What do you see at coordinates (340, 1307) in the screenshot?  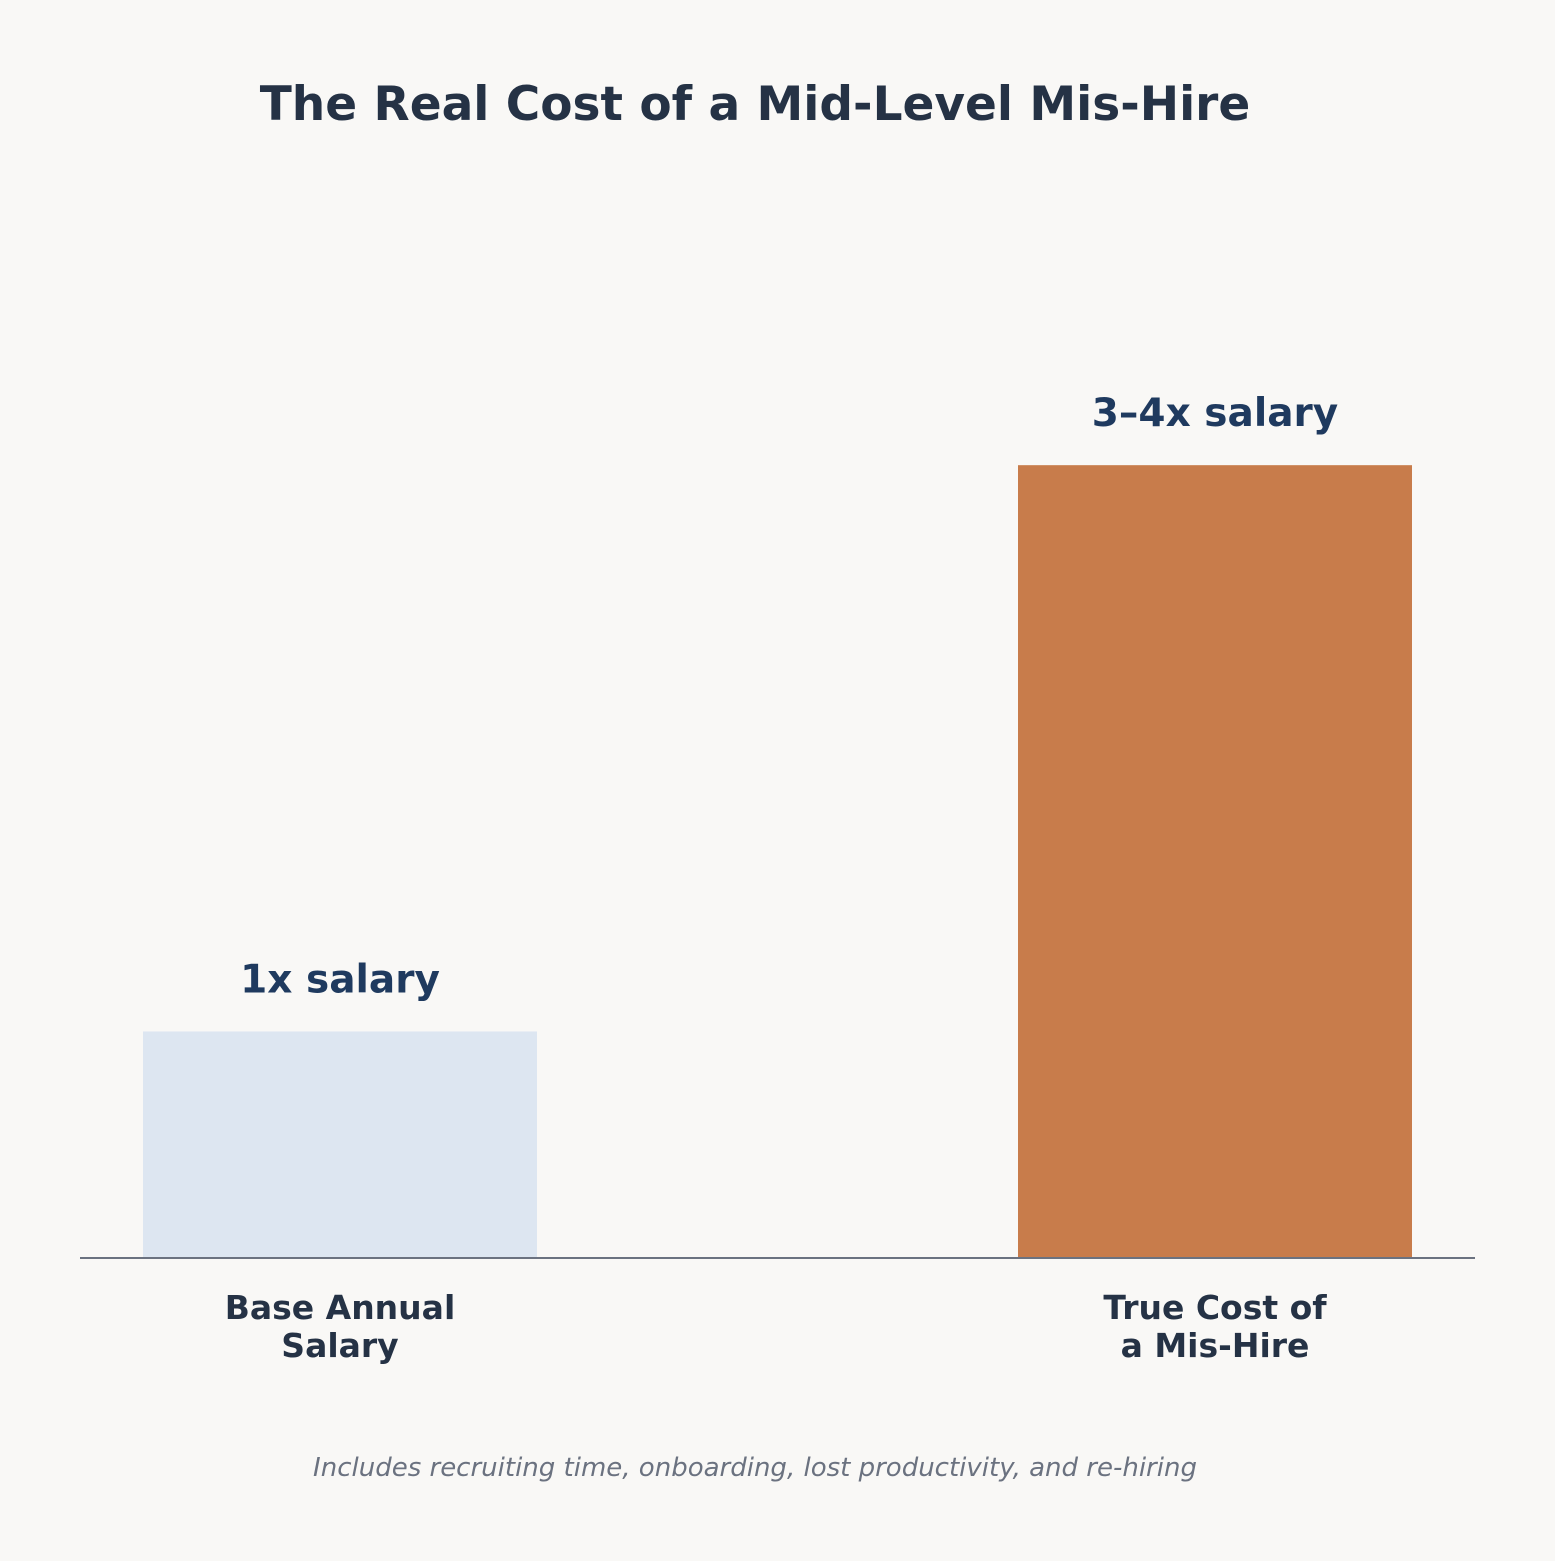 I see `x-tick-label-0-line-0: Base Annual` at bounding box center [340, 1307].